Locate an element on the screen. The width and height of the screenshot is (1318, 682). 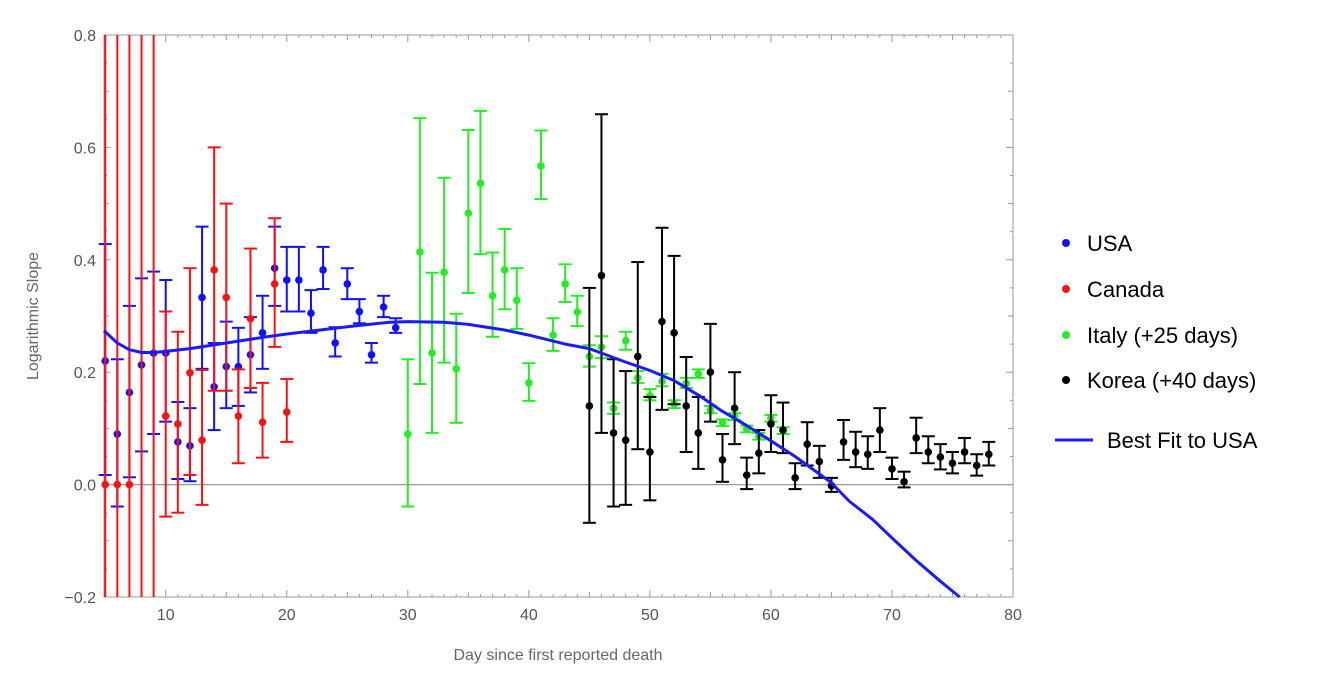
legend-label-korea: Korea (+40 days) is located at coordinates (1171, 380).